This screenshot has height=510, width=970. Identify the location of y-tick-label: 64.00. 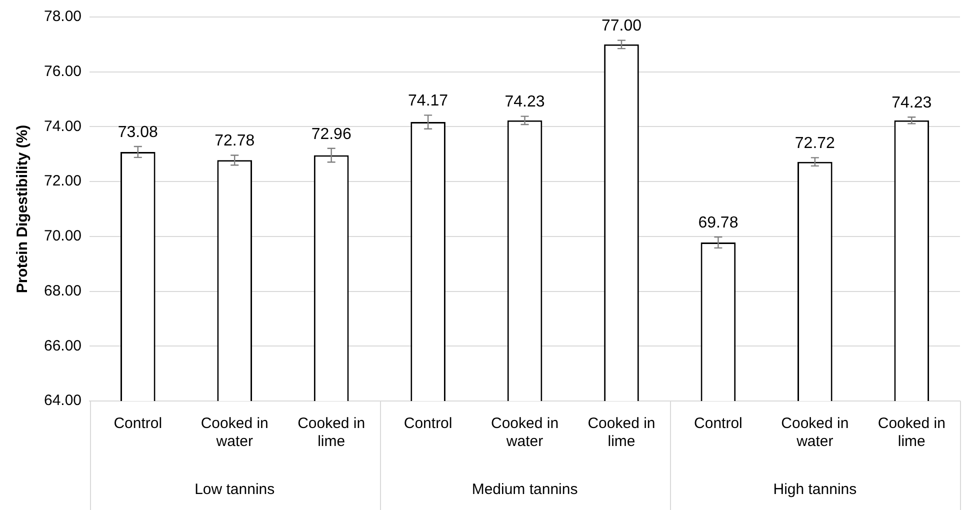
(63, 401).